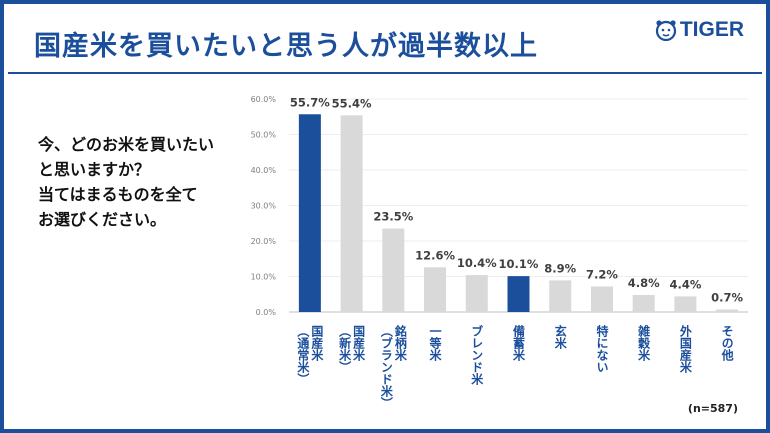 The width and height of the screenshot is (770, 433). I want to click on data-label: 10.1%, so click(519, 264).